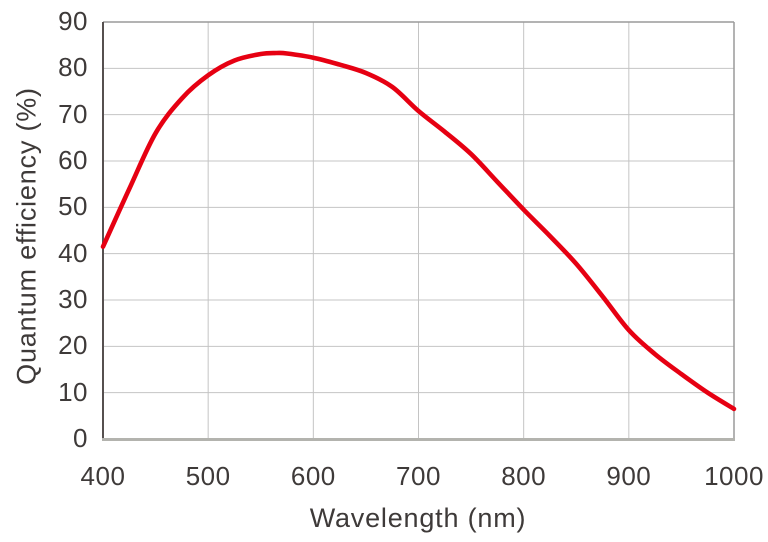  What do you see at coordinates (73, 113) in the screenshot?
I see `y-tick-label: 70` at bounding box center [73, 113].